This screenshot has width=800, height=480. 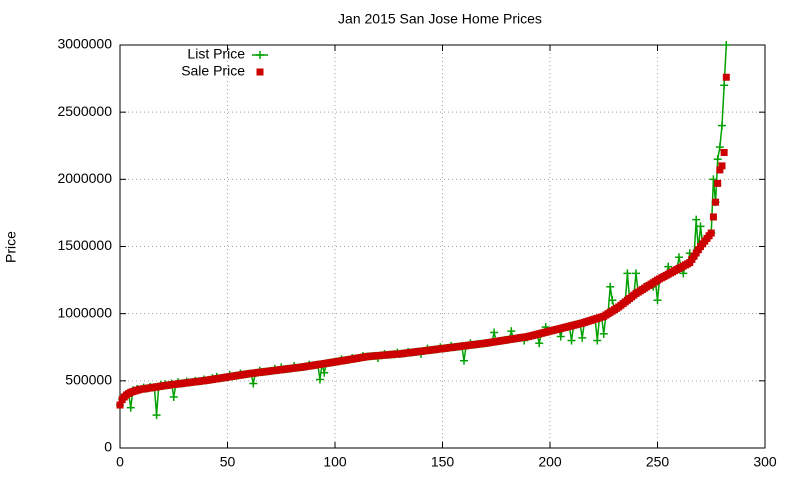 I want to click on x-tick-label: 300, so click(x=765, y=462).